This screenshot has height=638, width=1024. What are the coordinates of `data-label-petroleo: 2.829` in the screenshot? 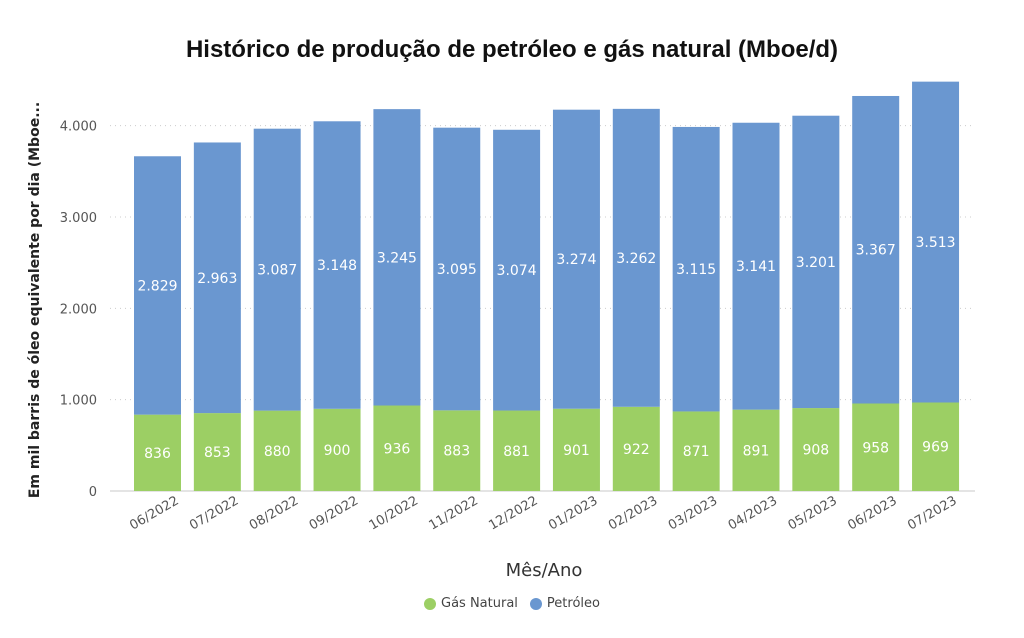 It's located at (157, 286).